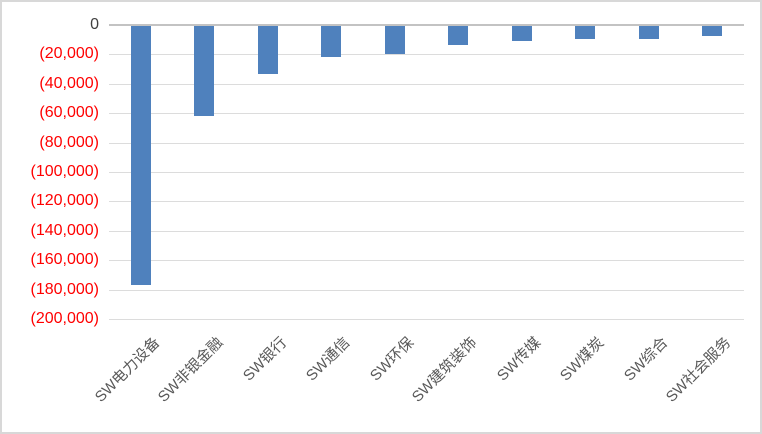 This screenshot has height=434, width=762. I want to click on y-tick-label: 0, so click(94, 24).